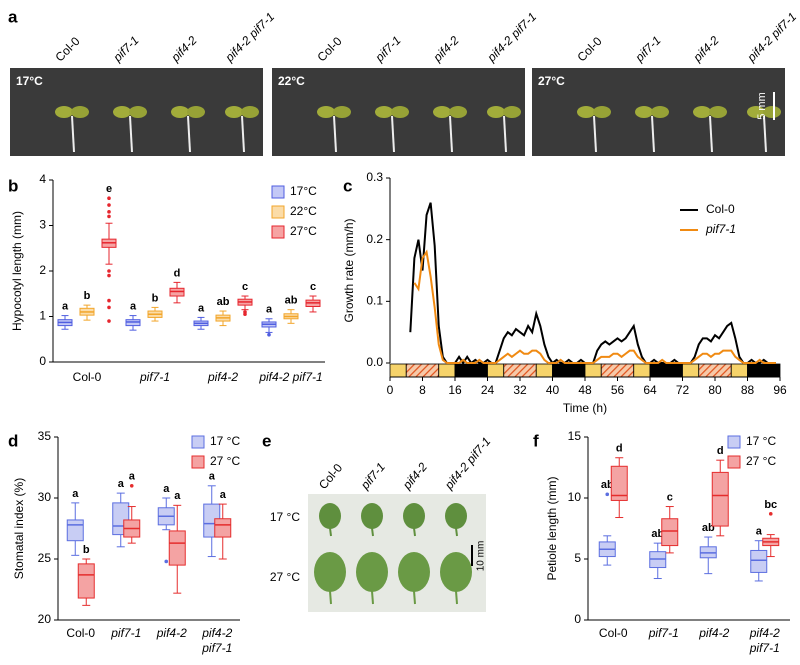 Image resolution: width=800 pixels, height=665 pixels. What do you see at coordinates (720, 209) in the screenshot?
I see `legend-label: Col-0` at bounding box center [720, 209].